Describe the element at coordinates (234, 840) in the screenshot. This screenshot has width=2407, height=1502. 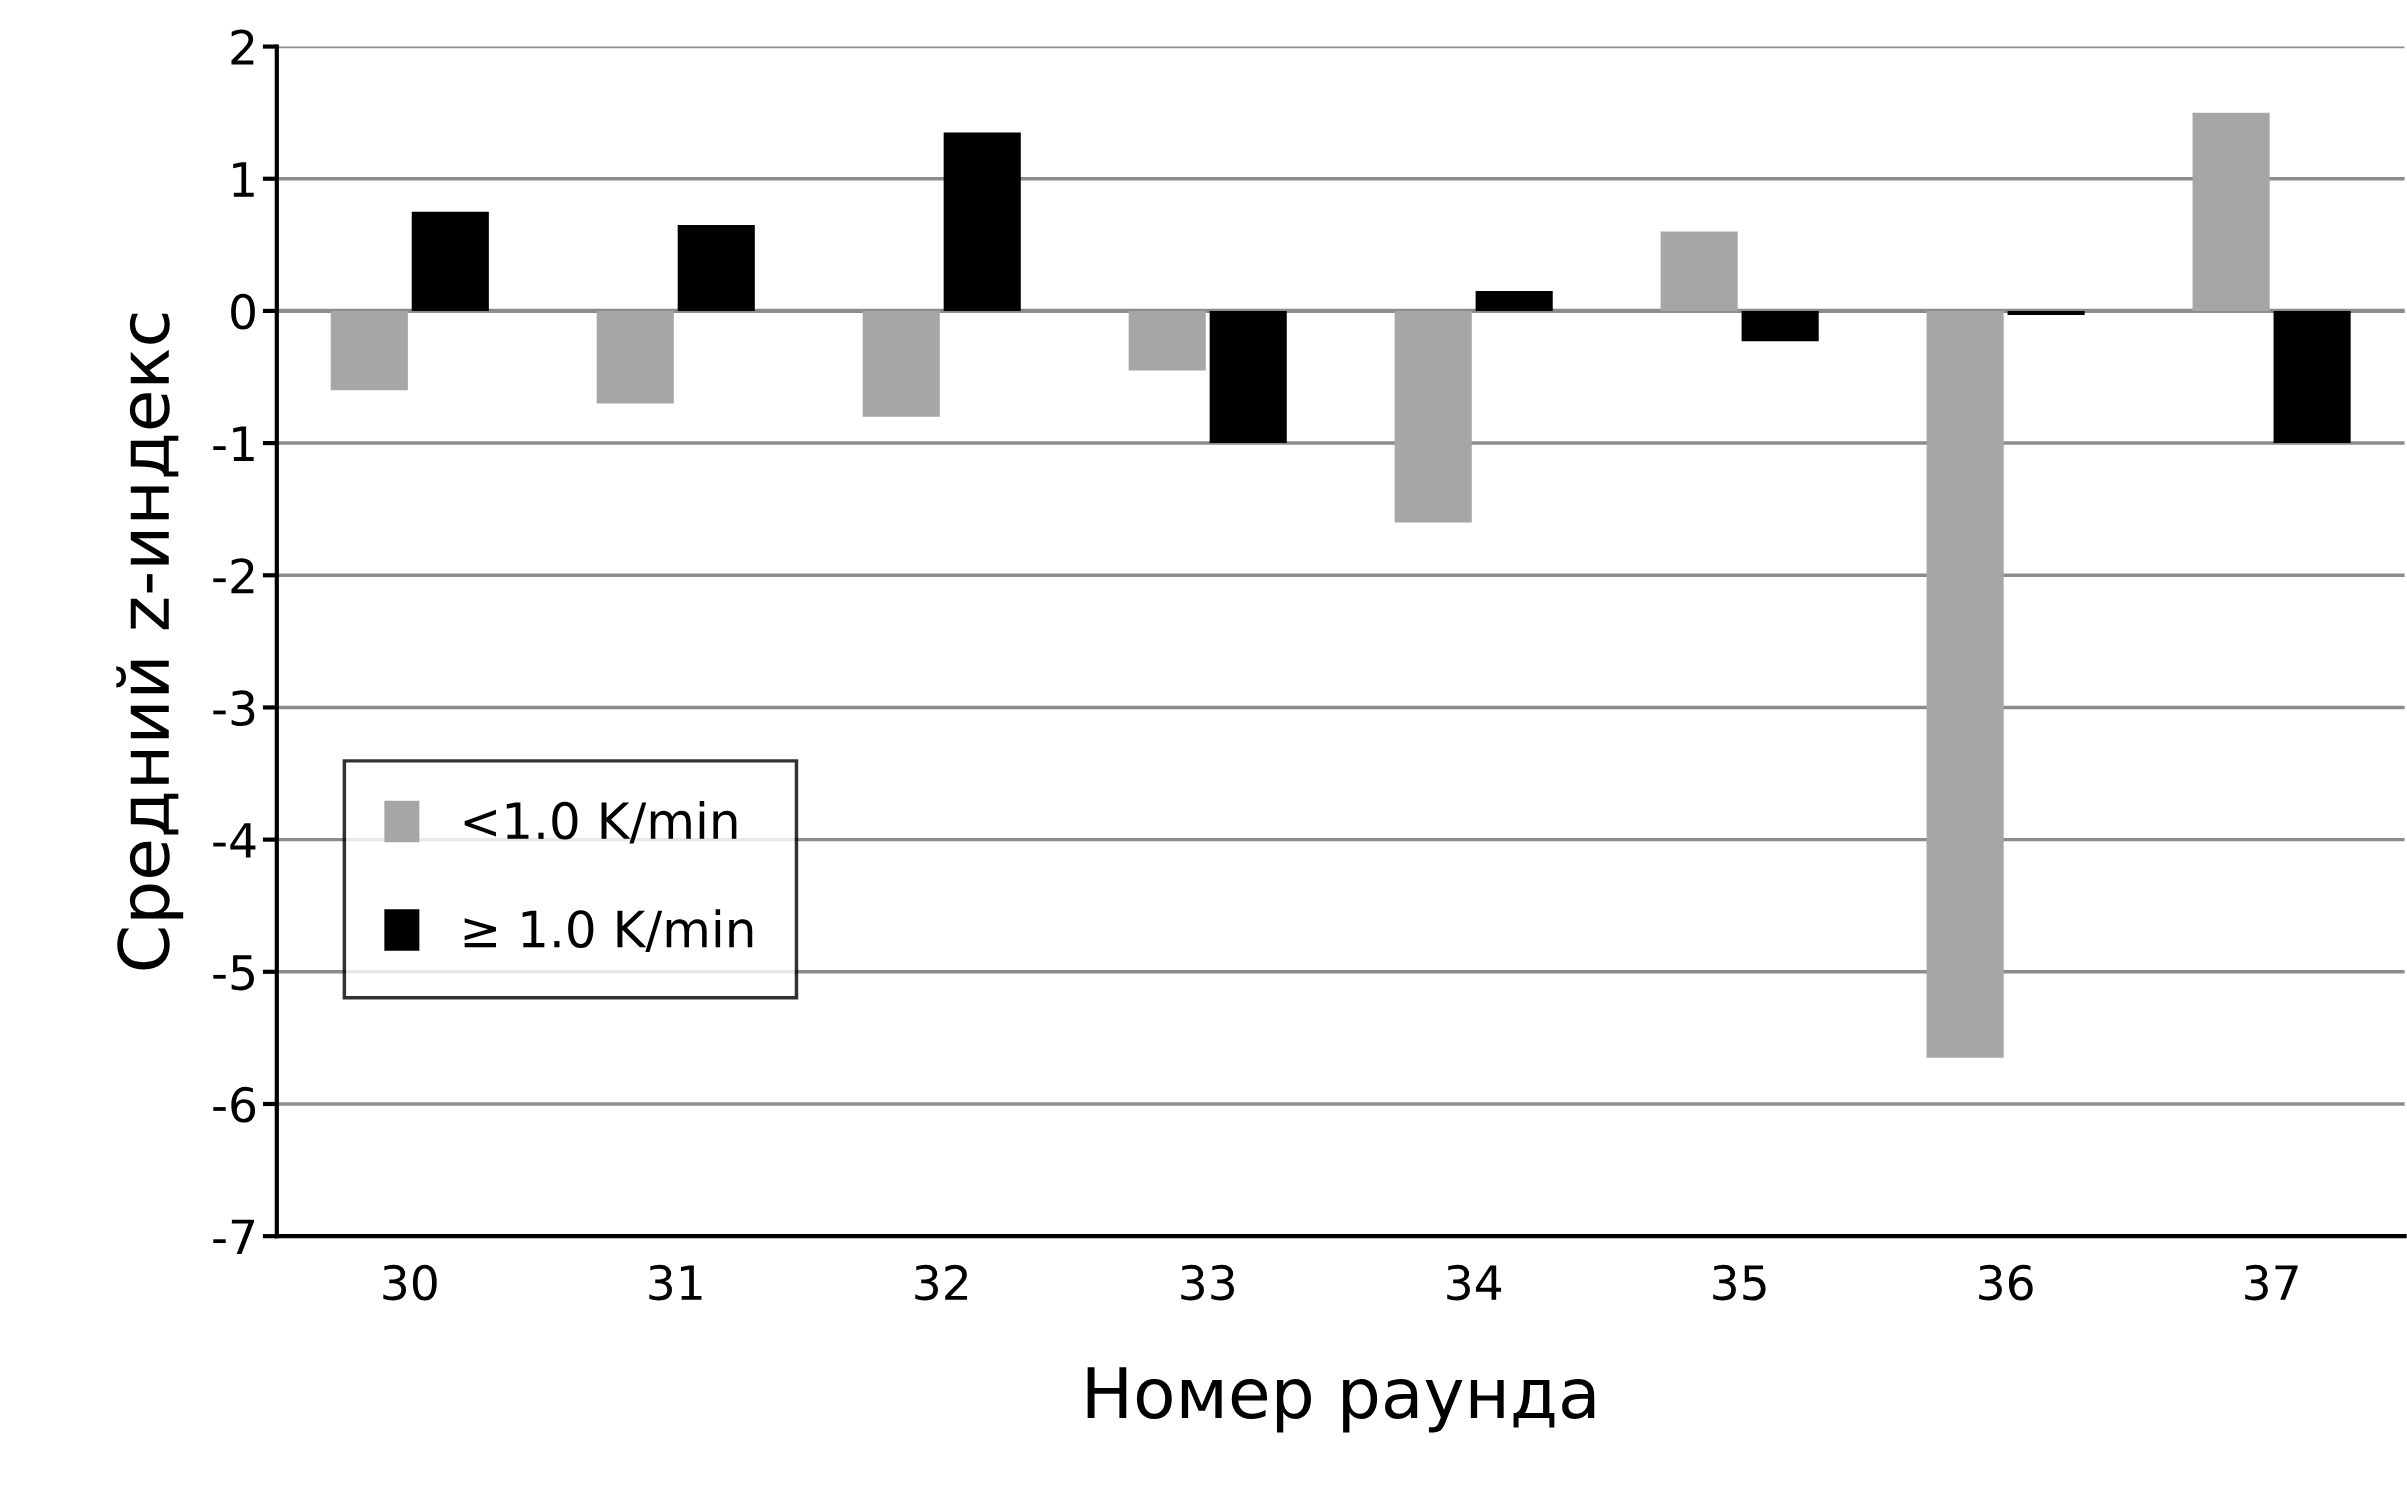
I see `y-tick-label: -4` at that location.